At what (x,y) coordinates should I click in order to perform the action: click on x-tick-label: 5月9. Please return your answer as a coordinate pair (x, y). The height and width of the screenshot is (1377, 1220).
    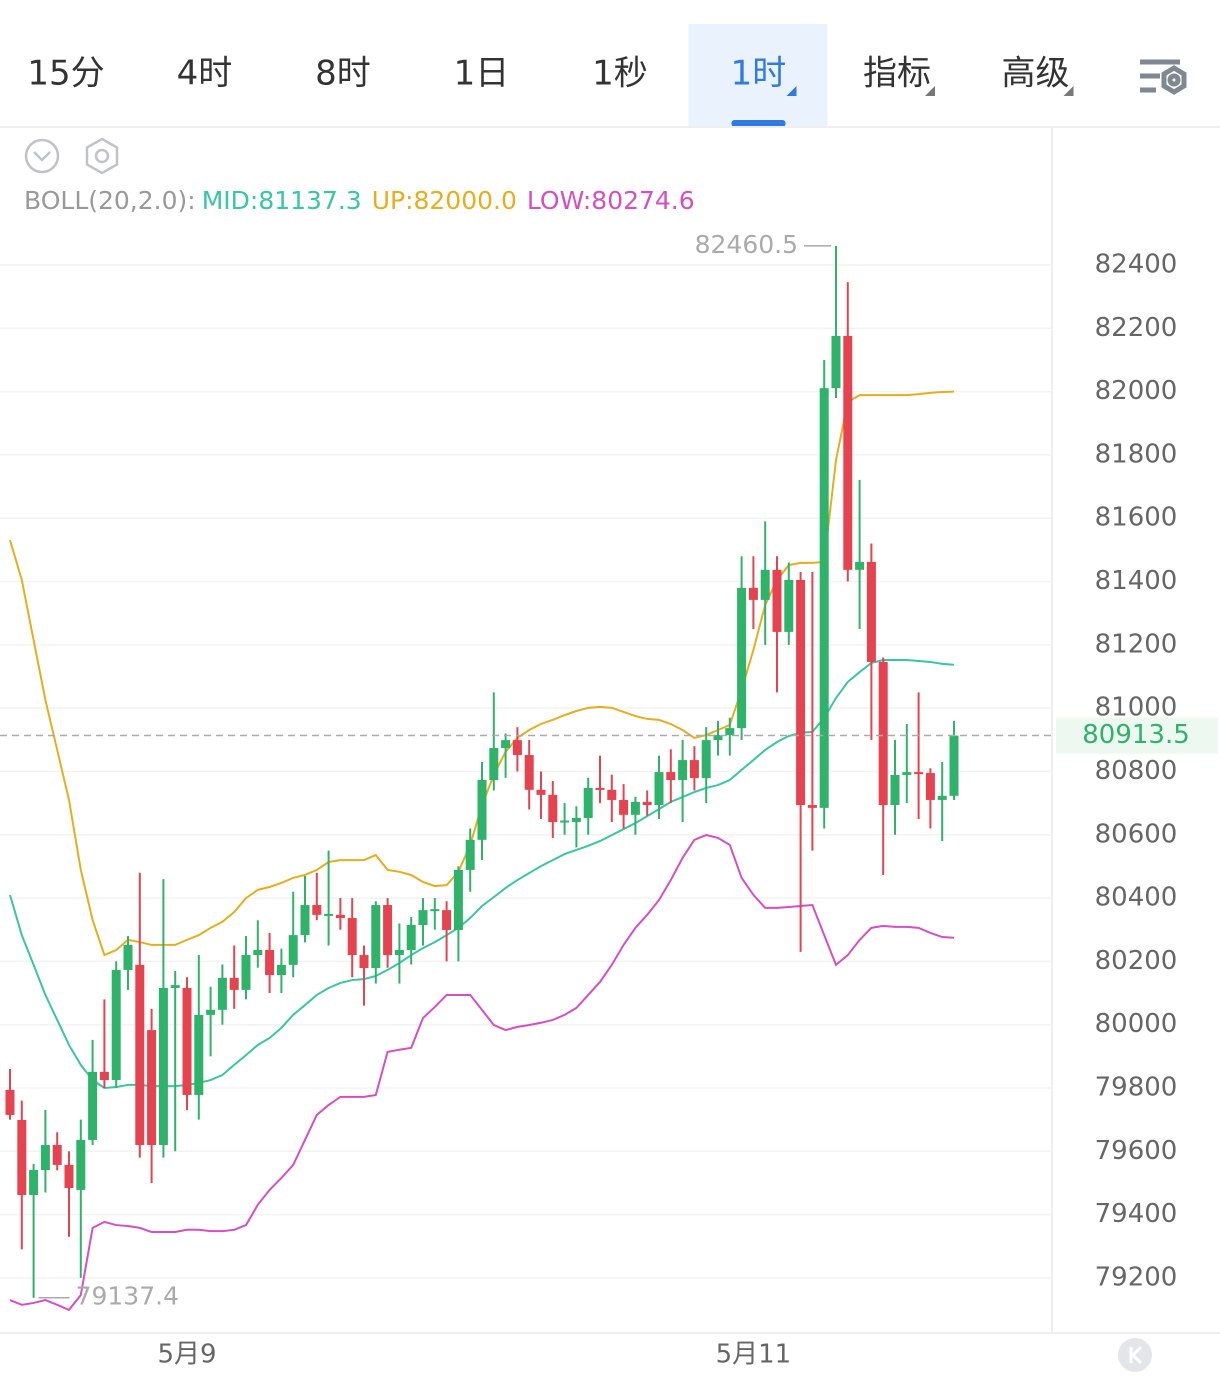
    Looking at the image, I should click on (186, 1355).